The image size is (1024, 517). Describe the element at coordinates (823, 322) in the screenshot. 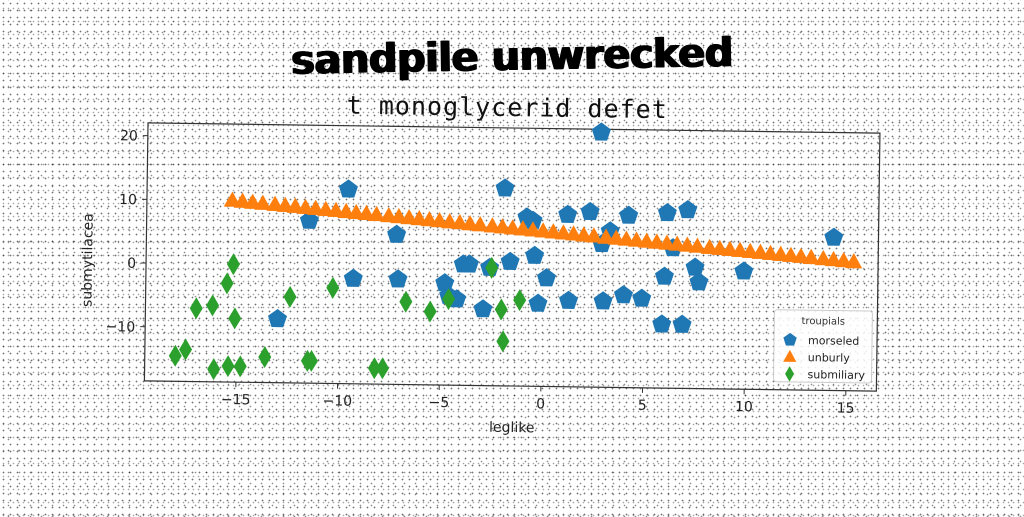

I see `legend-title: troupials` at that location.